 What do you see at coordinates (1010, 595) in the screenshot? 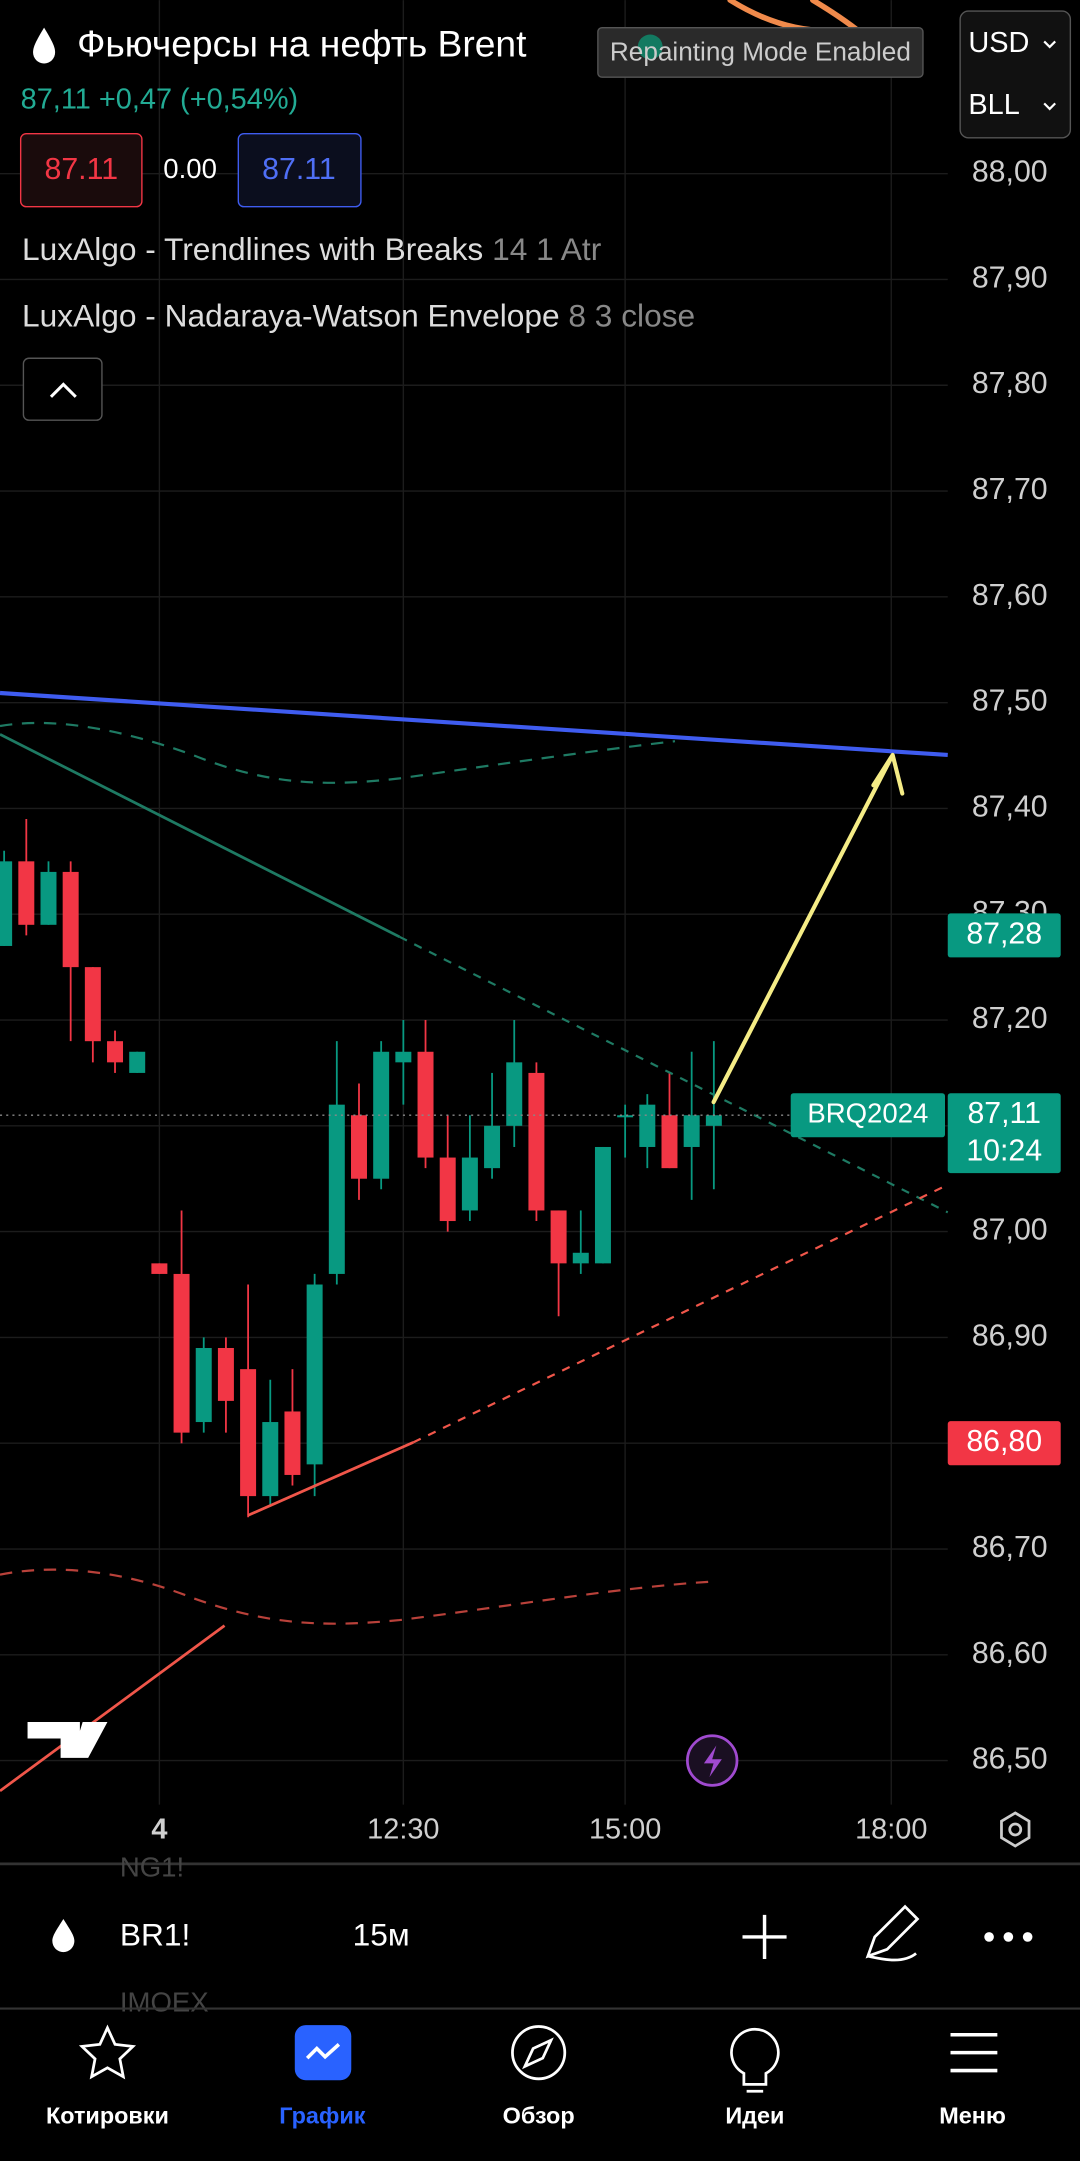
I see `y-tick-label: 87,60` at bounding box center [1010, 595].